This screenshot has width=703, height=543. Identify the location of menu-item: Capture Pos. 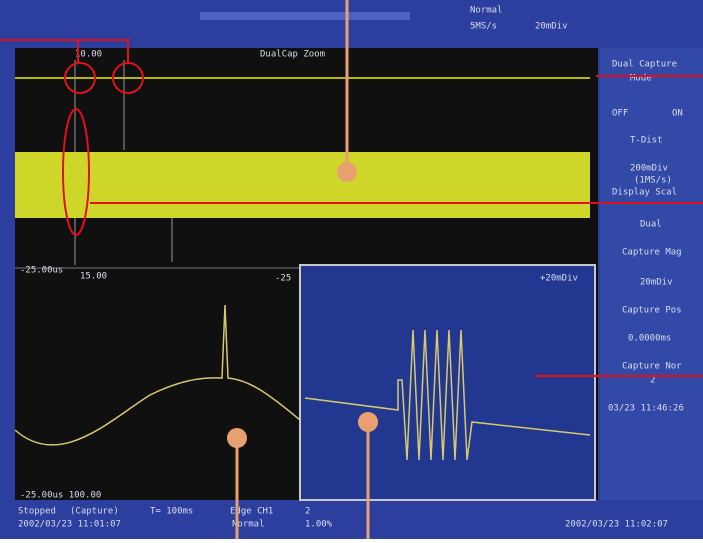
(652, 311).